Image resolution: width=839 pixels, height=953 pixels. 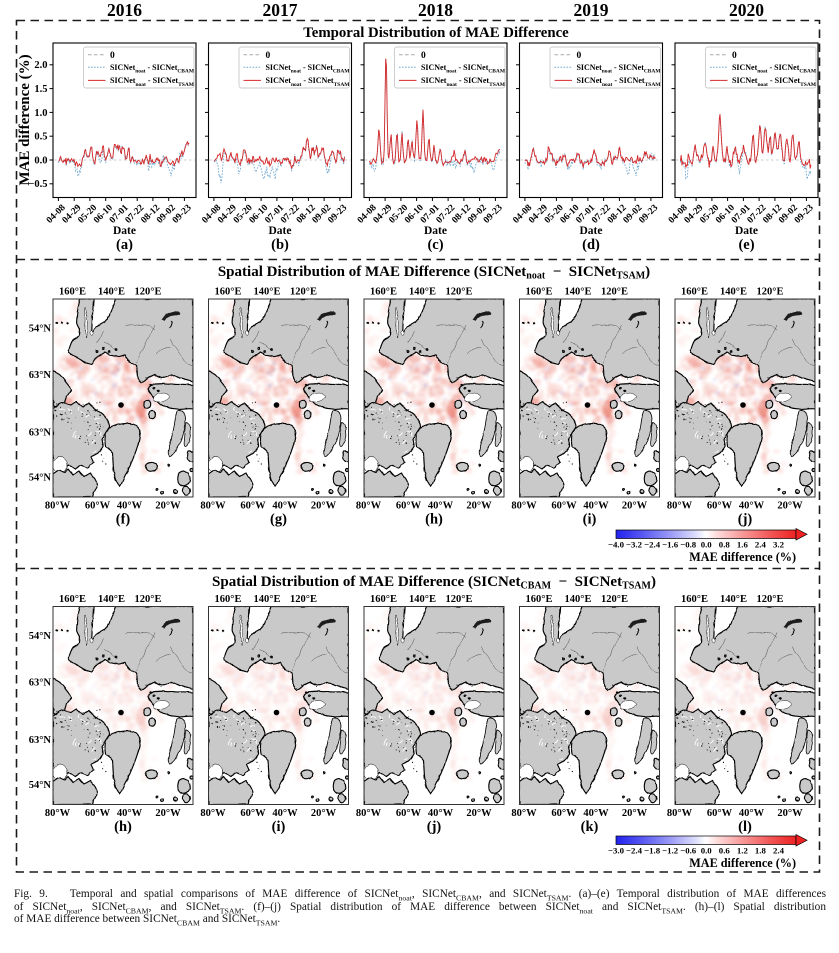 What do you see at coordinates (746, 10) in the screenshot?
I see `svg-text: 2020` at bounding box center [746, 10].